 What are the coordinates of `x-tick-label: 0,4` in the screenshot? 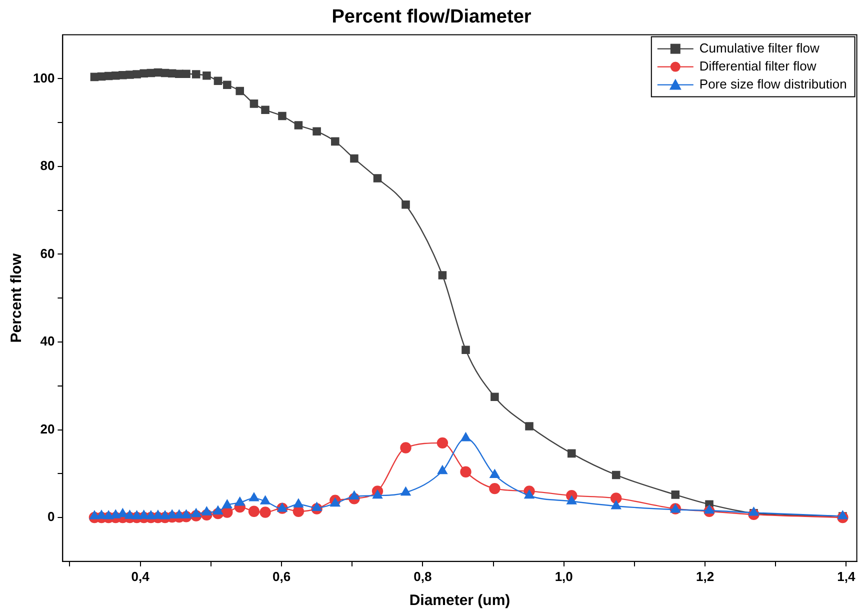 It's located at (140, 576).